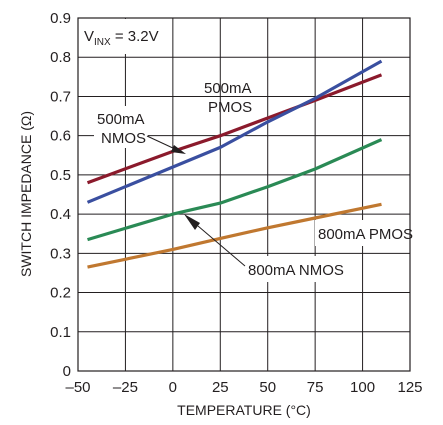 The height and width of the screenshot is (425, 443). I want to click on x-tick-label: 0, so click(173, 387).